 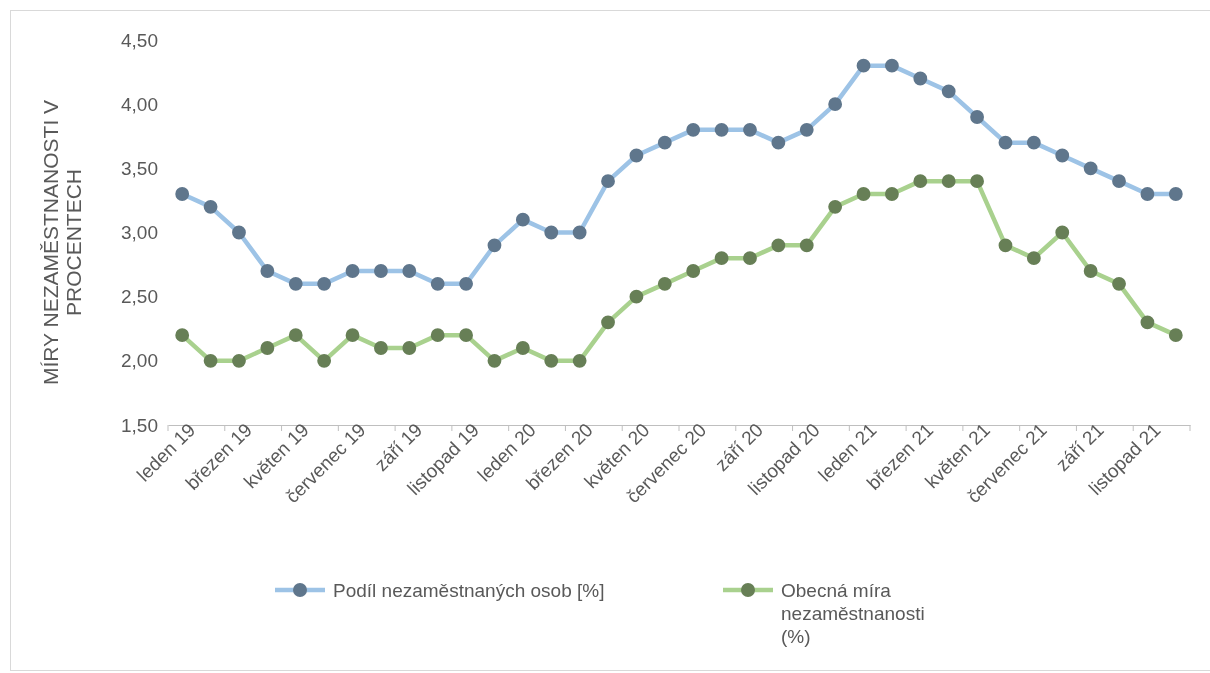 What do you see at coordinates (139, 361) in the screenshot?
I see `y-tick-label: 2,00` at bounding box center [139, 361].